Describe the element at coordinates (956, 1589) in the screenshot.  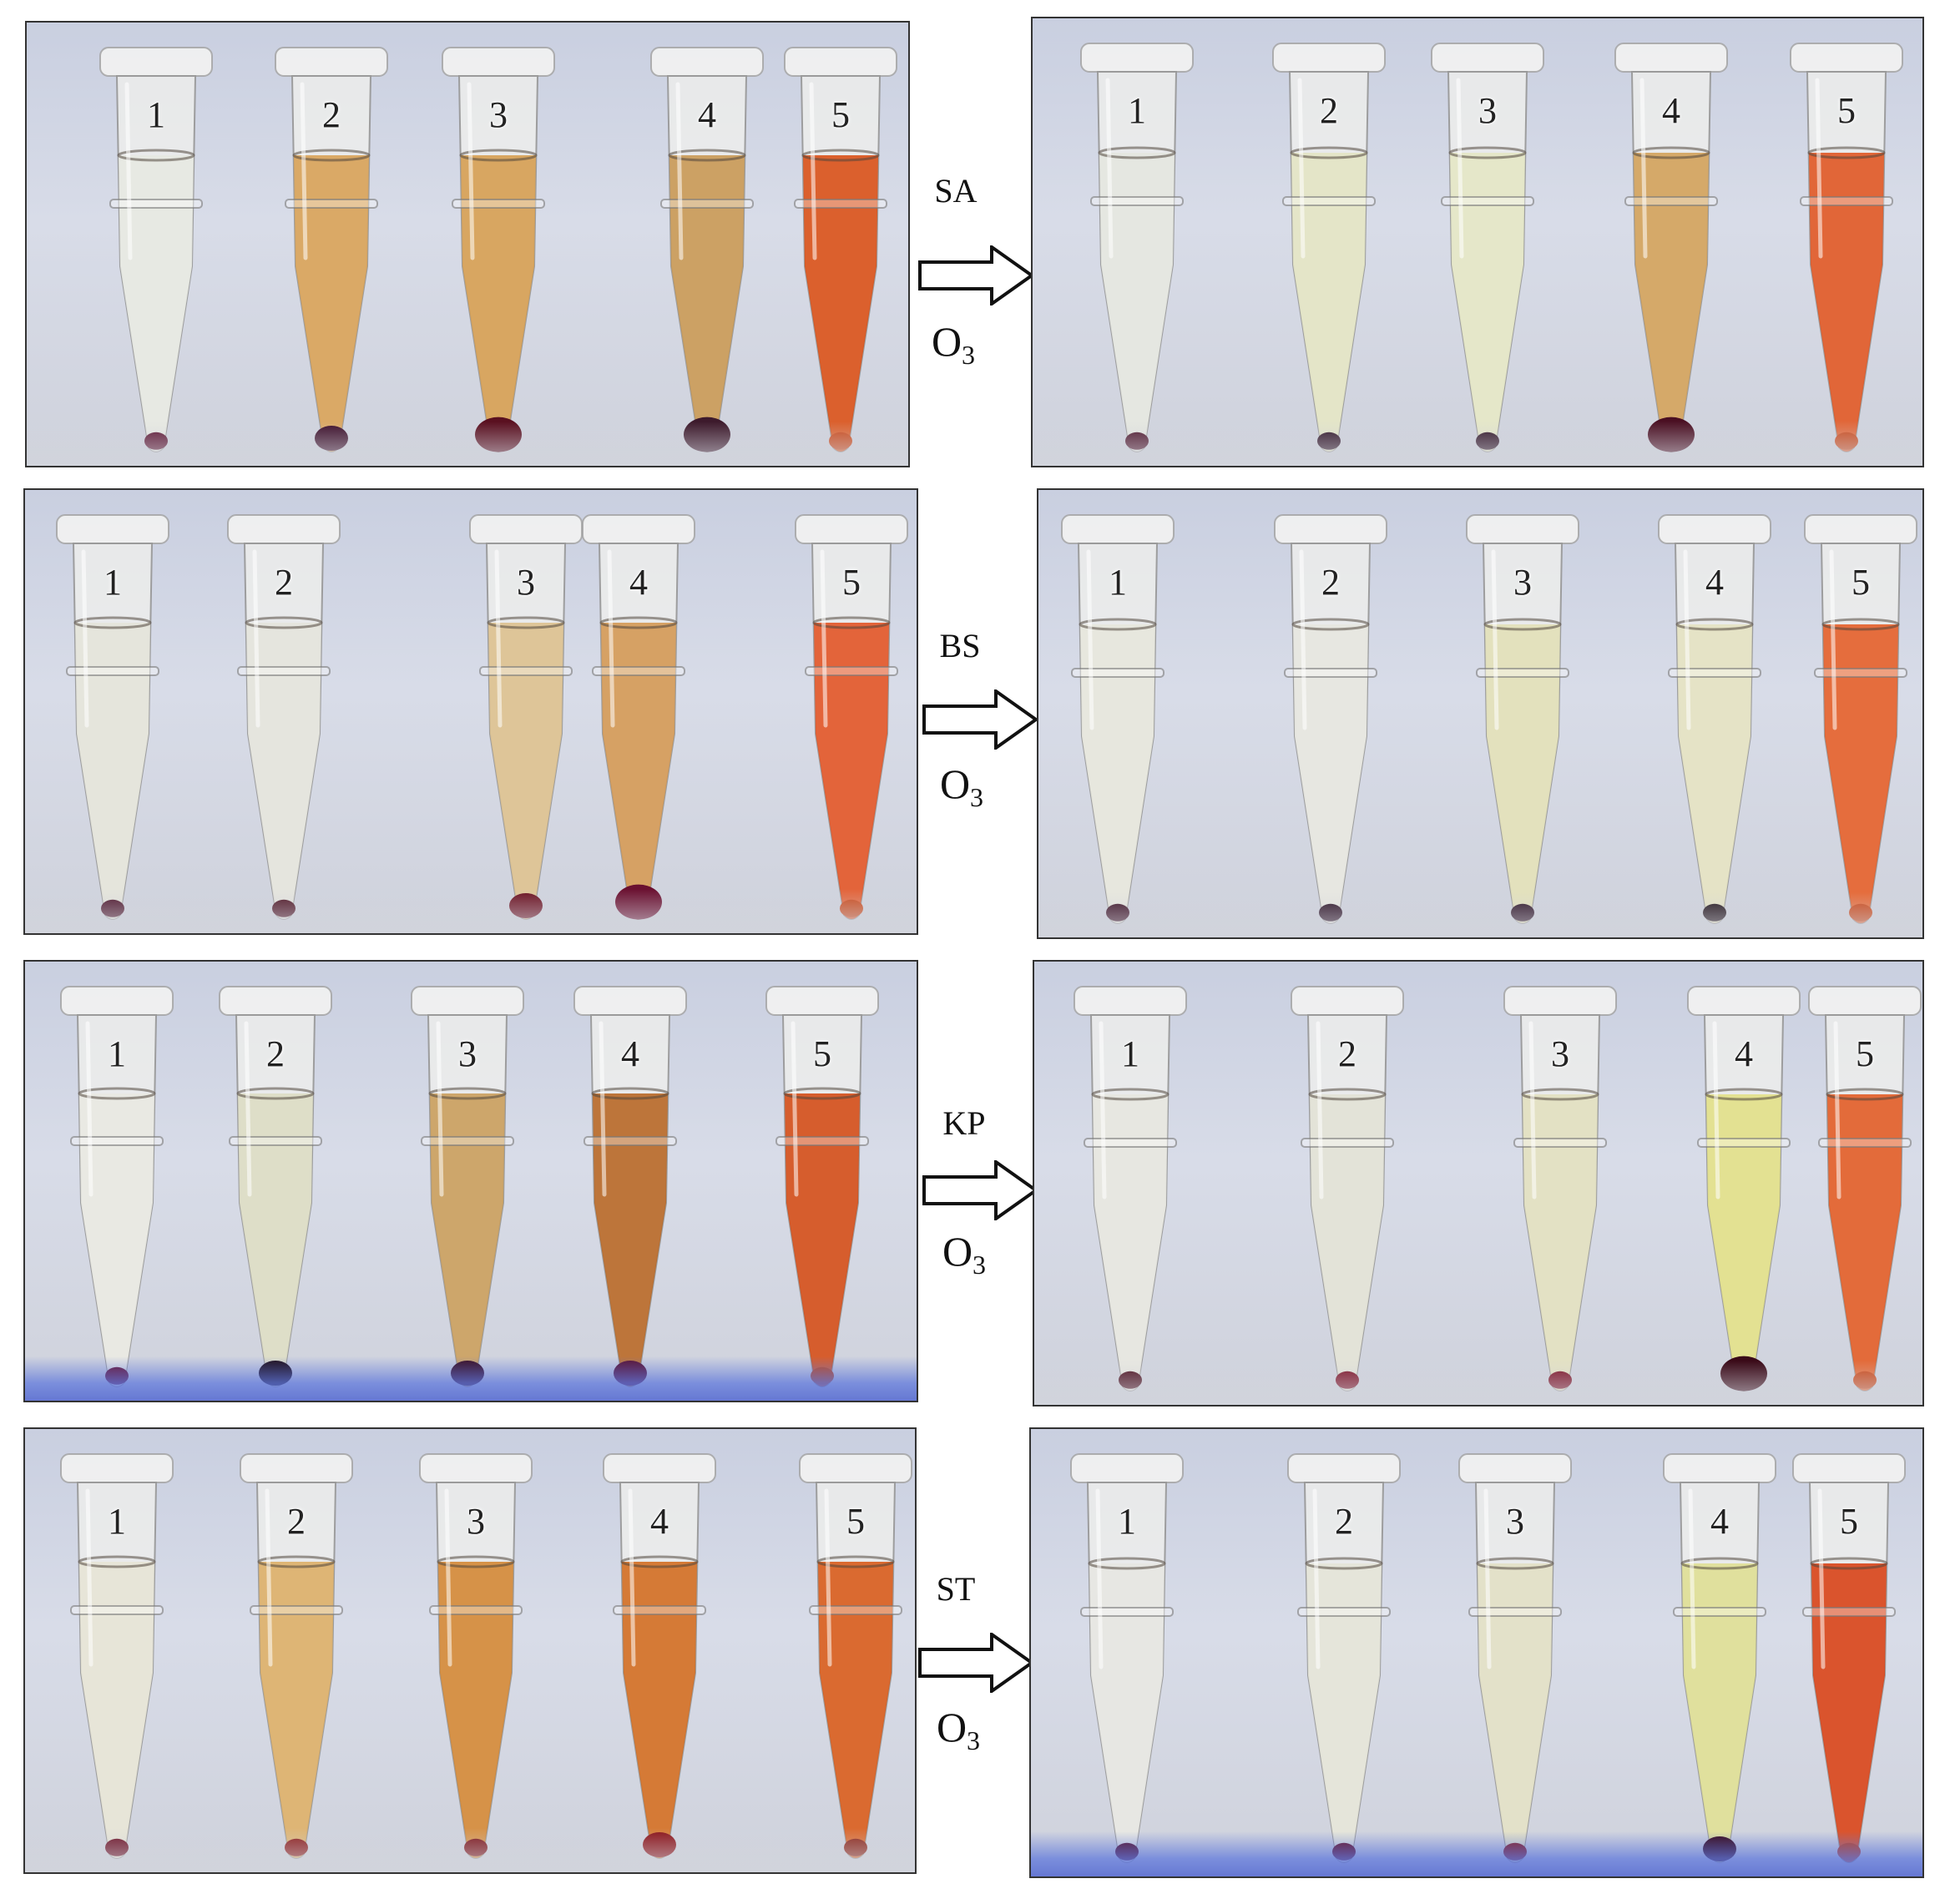
I see `organism-label-st: ST` at that location.